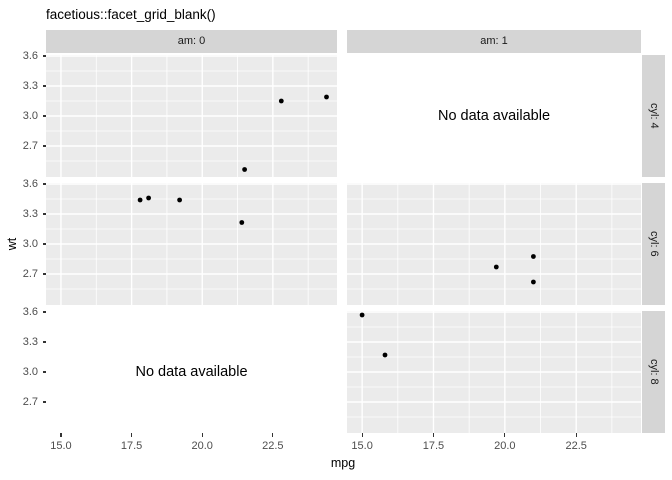 The image size is (672, 480). What do you see at coordinates (131, 14) in the screenshot?
I see `plot-title: facetious::facet_grid_blank()` at bounding box center [131, 14].